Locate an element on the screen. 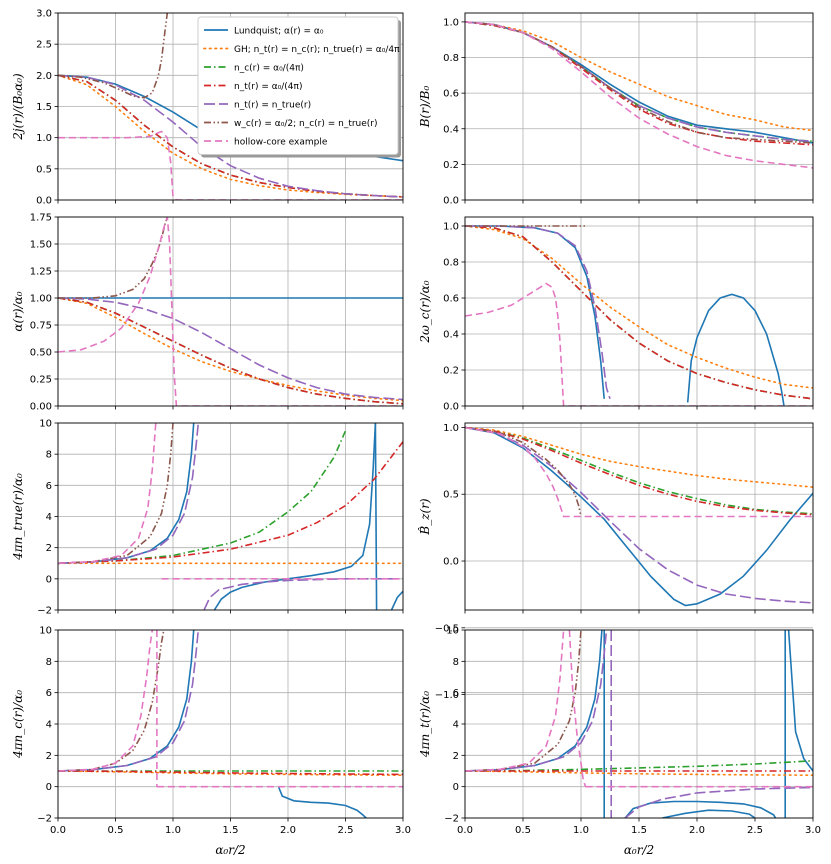 The image size is (831, 864). panel-4: 0.0 0.2 0.4 0.6 0.8 1.0 2ω_c(r)/α₀ is located at coordinates (616, 314).